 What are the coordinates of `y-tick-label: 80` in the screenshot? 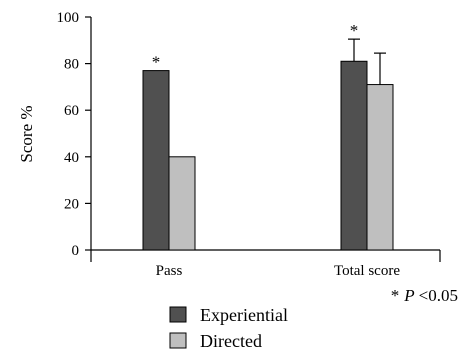 It's located at (71, 65).